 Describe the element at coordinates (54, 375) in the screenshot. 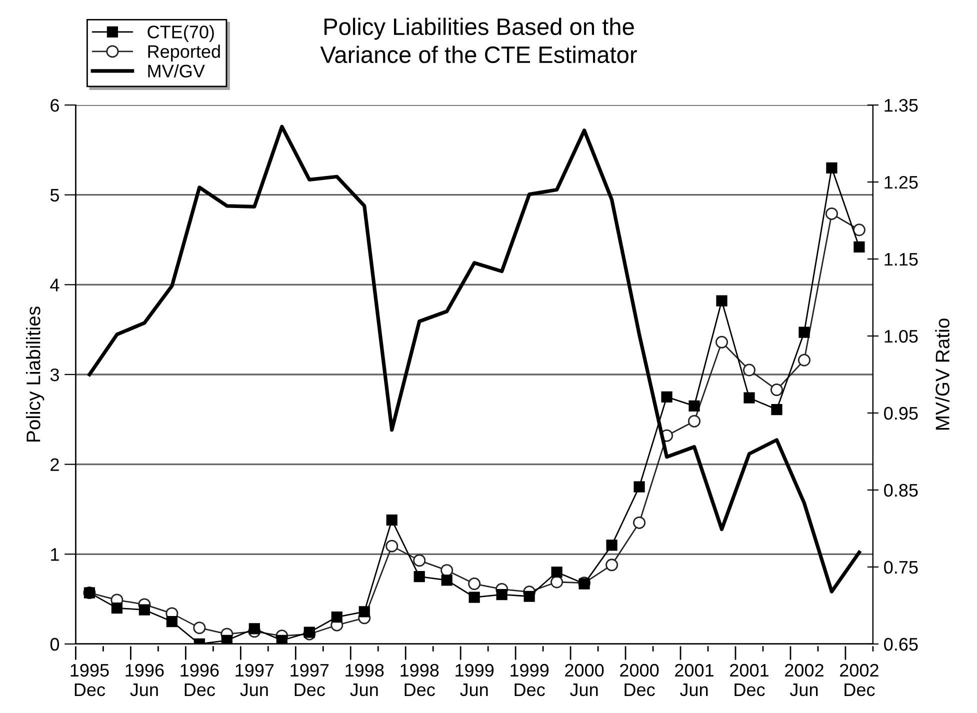

I see `y-tick-label: 3` at that location.